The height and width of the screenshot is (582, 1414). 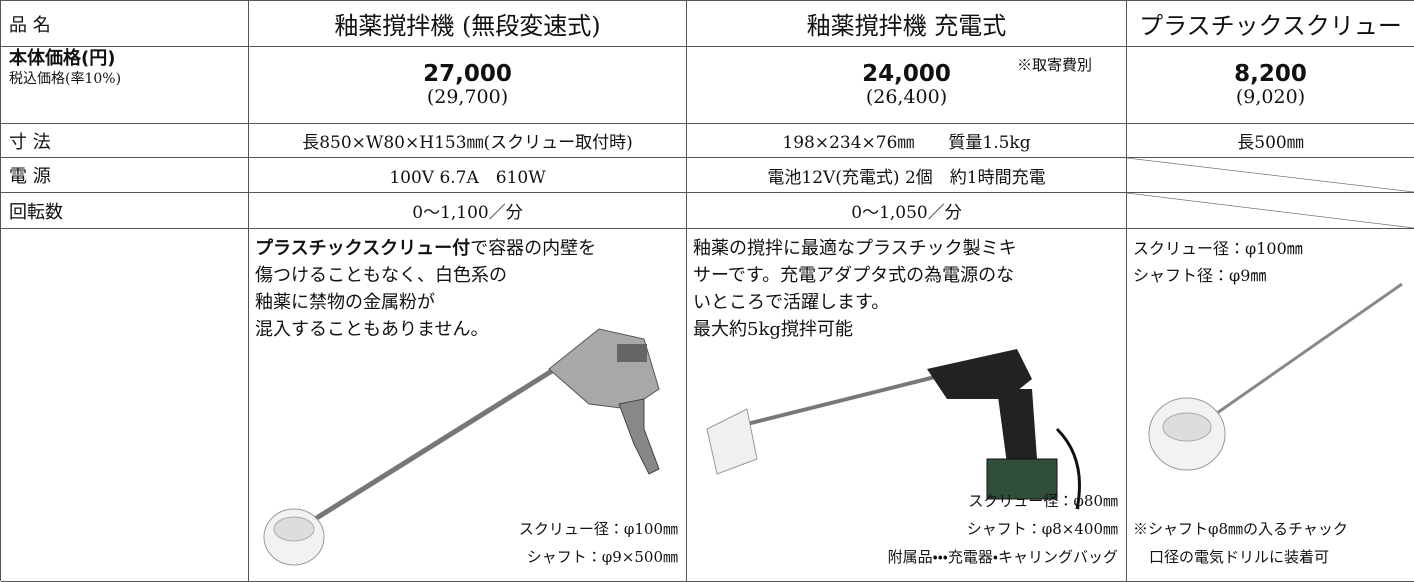 I want to click on spec-line: シャフト：φ9×500㎜, so click(x=602, y=557).